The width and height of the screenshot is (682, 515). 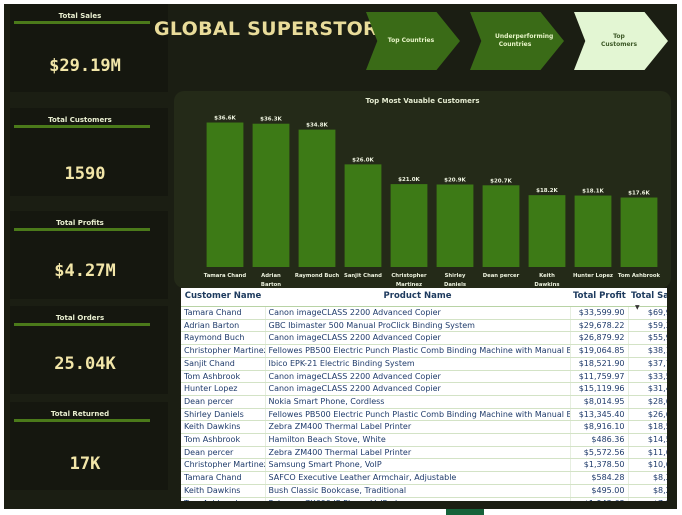 I want to click on chart-category-label: Dean percer, so click(x=501, y=276).